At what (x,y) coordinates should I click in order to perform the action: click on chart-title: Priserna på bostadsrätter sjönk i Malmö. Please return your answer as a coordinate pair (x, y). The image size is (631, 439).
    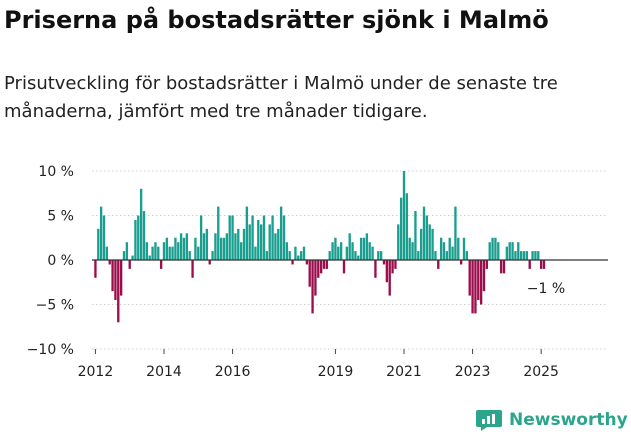
    Looking at the image, I should click on (276, 20).